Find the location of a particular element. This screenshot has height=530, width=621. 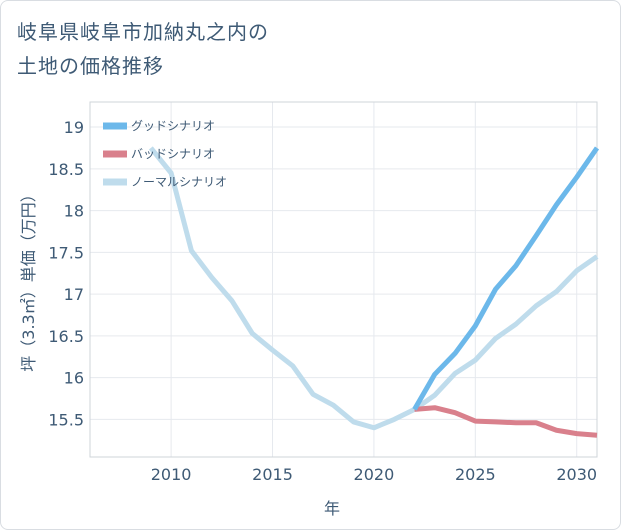

y-tick-label: 17.5 is located at coordinates (66, 252).